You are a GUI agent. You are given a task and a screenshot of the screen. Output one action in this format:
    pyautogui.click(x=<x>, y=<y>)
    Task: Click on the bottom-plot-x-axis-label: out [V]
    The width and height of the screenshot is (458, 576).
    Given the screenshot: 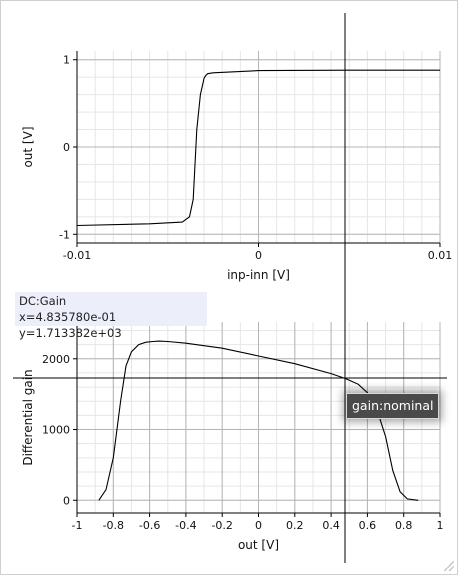 What is the action you would take?
    pyautogui.click(x=258, y=545)
    